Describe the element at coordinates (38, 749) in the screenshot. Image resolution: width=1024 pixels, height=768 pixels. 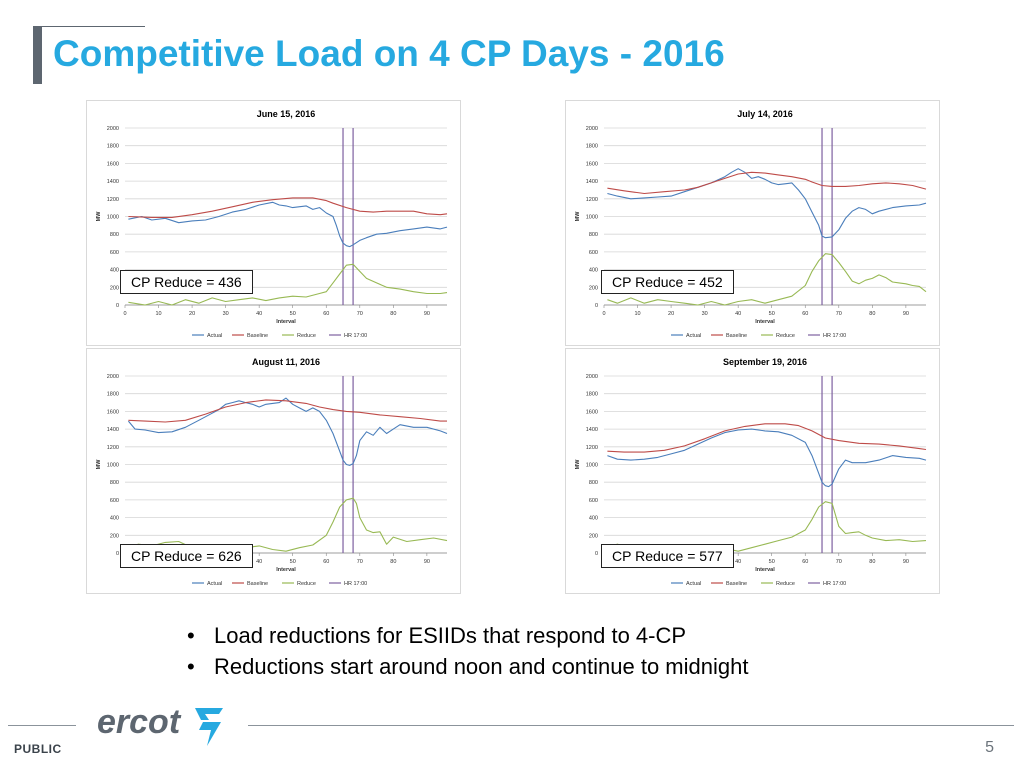
I see `footer-classification: PUBLIC` at that location.